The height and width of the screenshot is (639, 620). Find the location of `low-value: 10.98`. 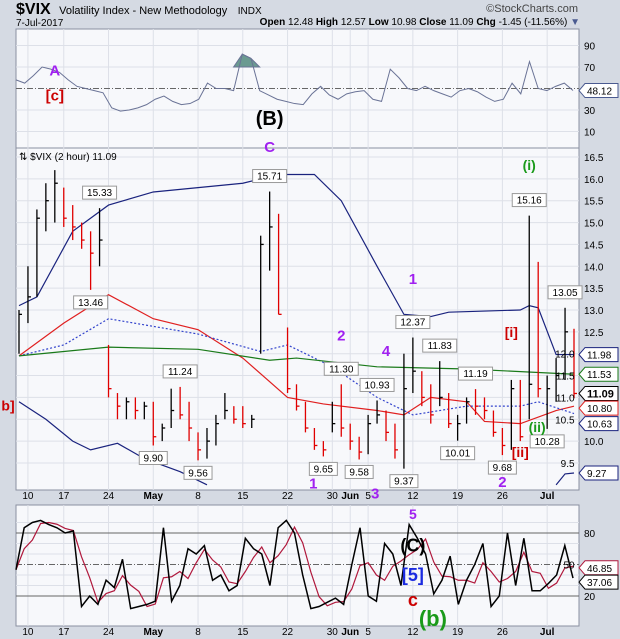

low-value: 10.98 is located at coordinates (404, 22).